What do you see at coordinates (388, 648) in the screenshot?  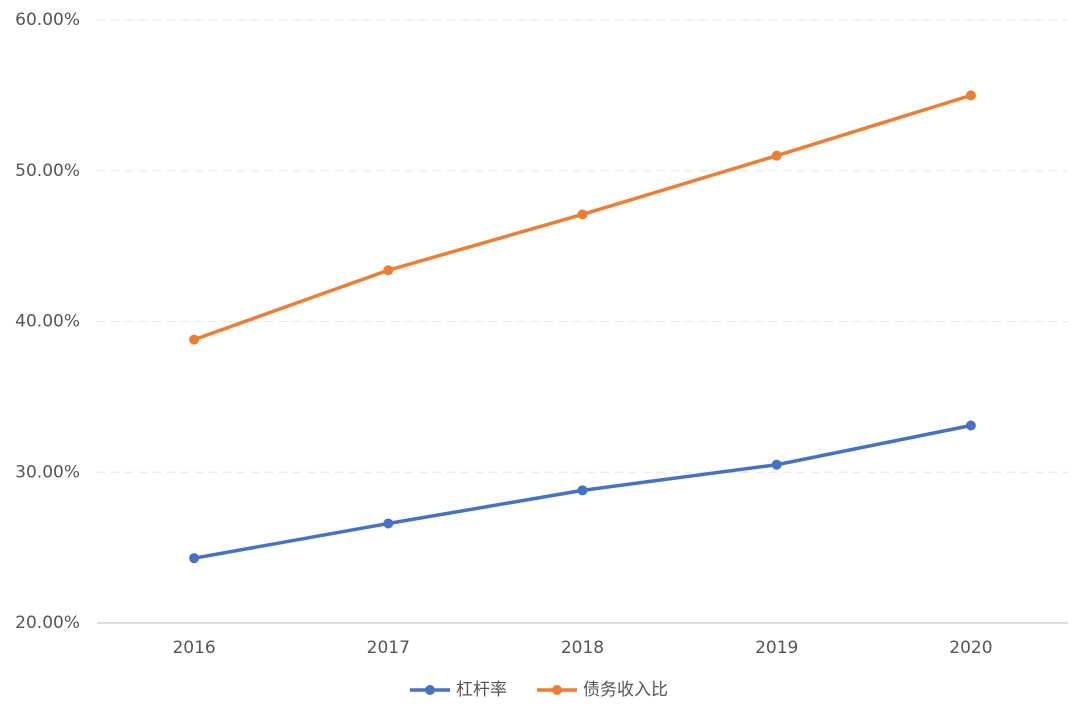 I see `x-tick-label: 2017` at bounding box center [388, 648].